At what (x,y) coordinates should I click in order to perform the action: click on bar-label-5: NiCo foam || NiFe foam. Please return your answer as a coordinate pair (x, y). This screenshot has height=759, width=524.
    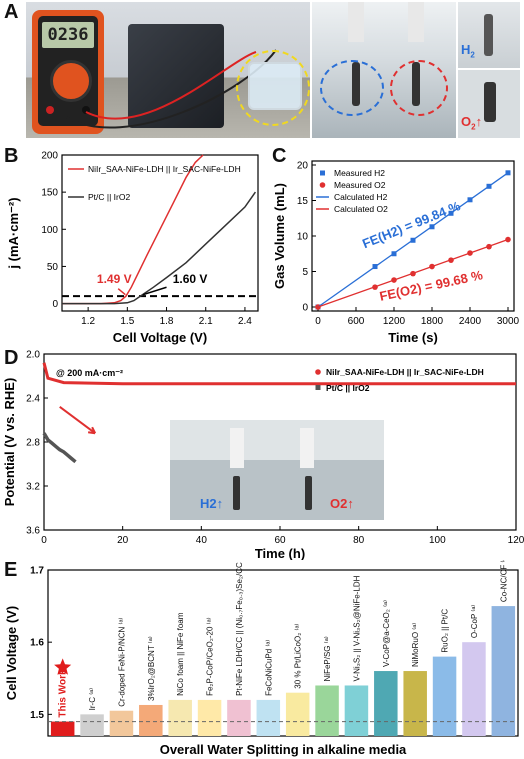
    Looking at the image, I should click on (180, 654).